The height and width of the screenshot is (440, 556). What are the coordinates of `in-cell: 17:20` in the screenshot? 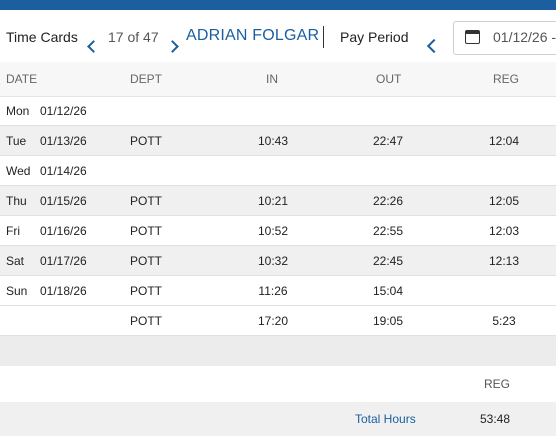 It's located at (273, 321).